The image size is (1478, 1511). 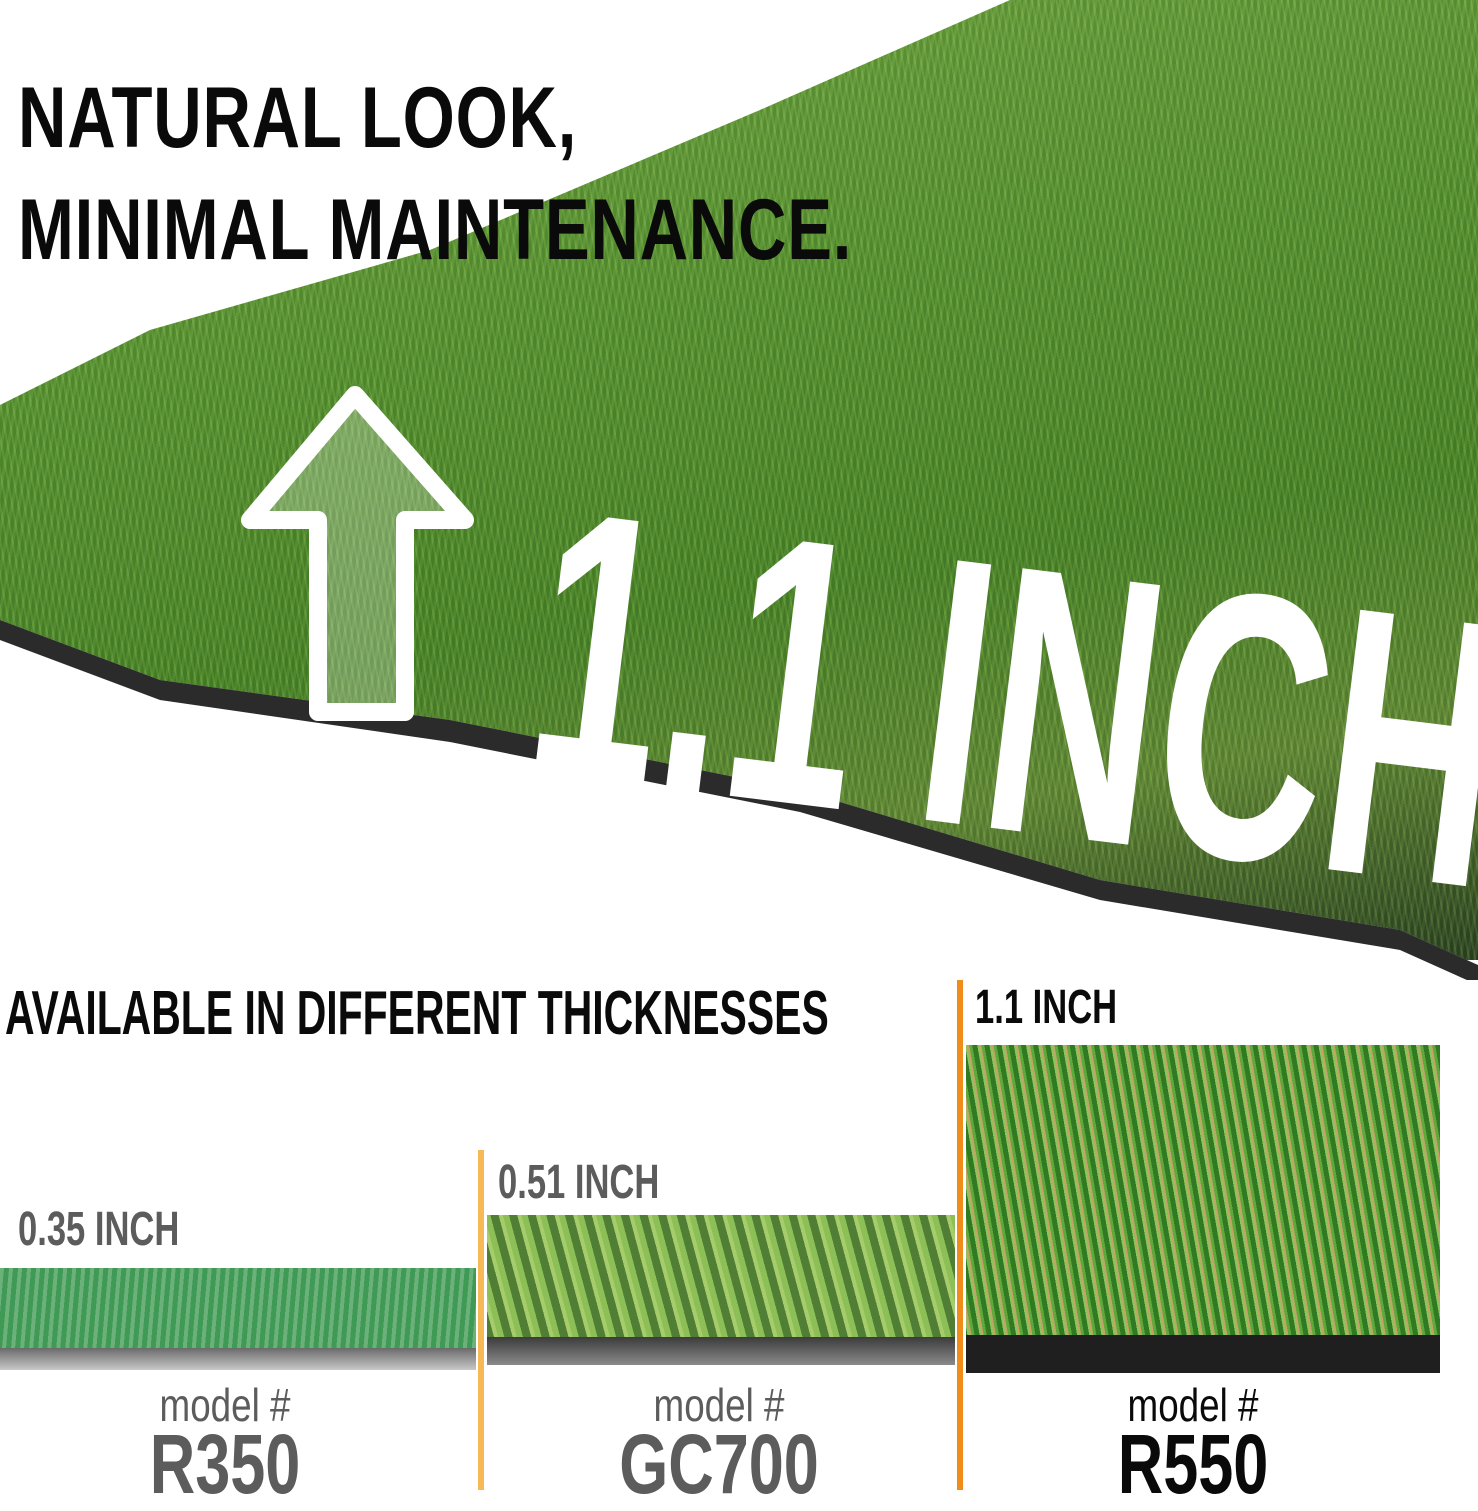 I want to click on product-r350: 0.35 INCH model # R350, so click(x=239, y=1328).